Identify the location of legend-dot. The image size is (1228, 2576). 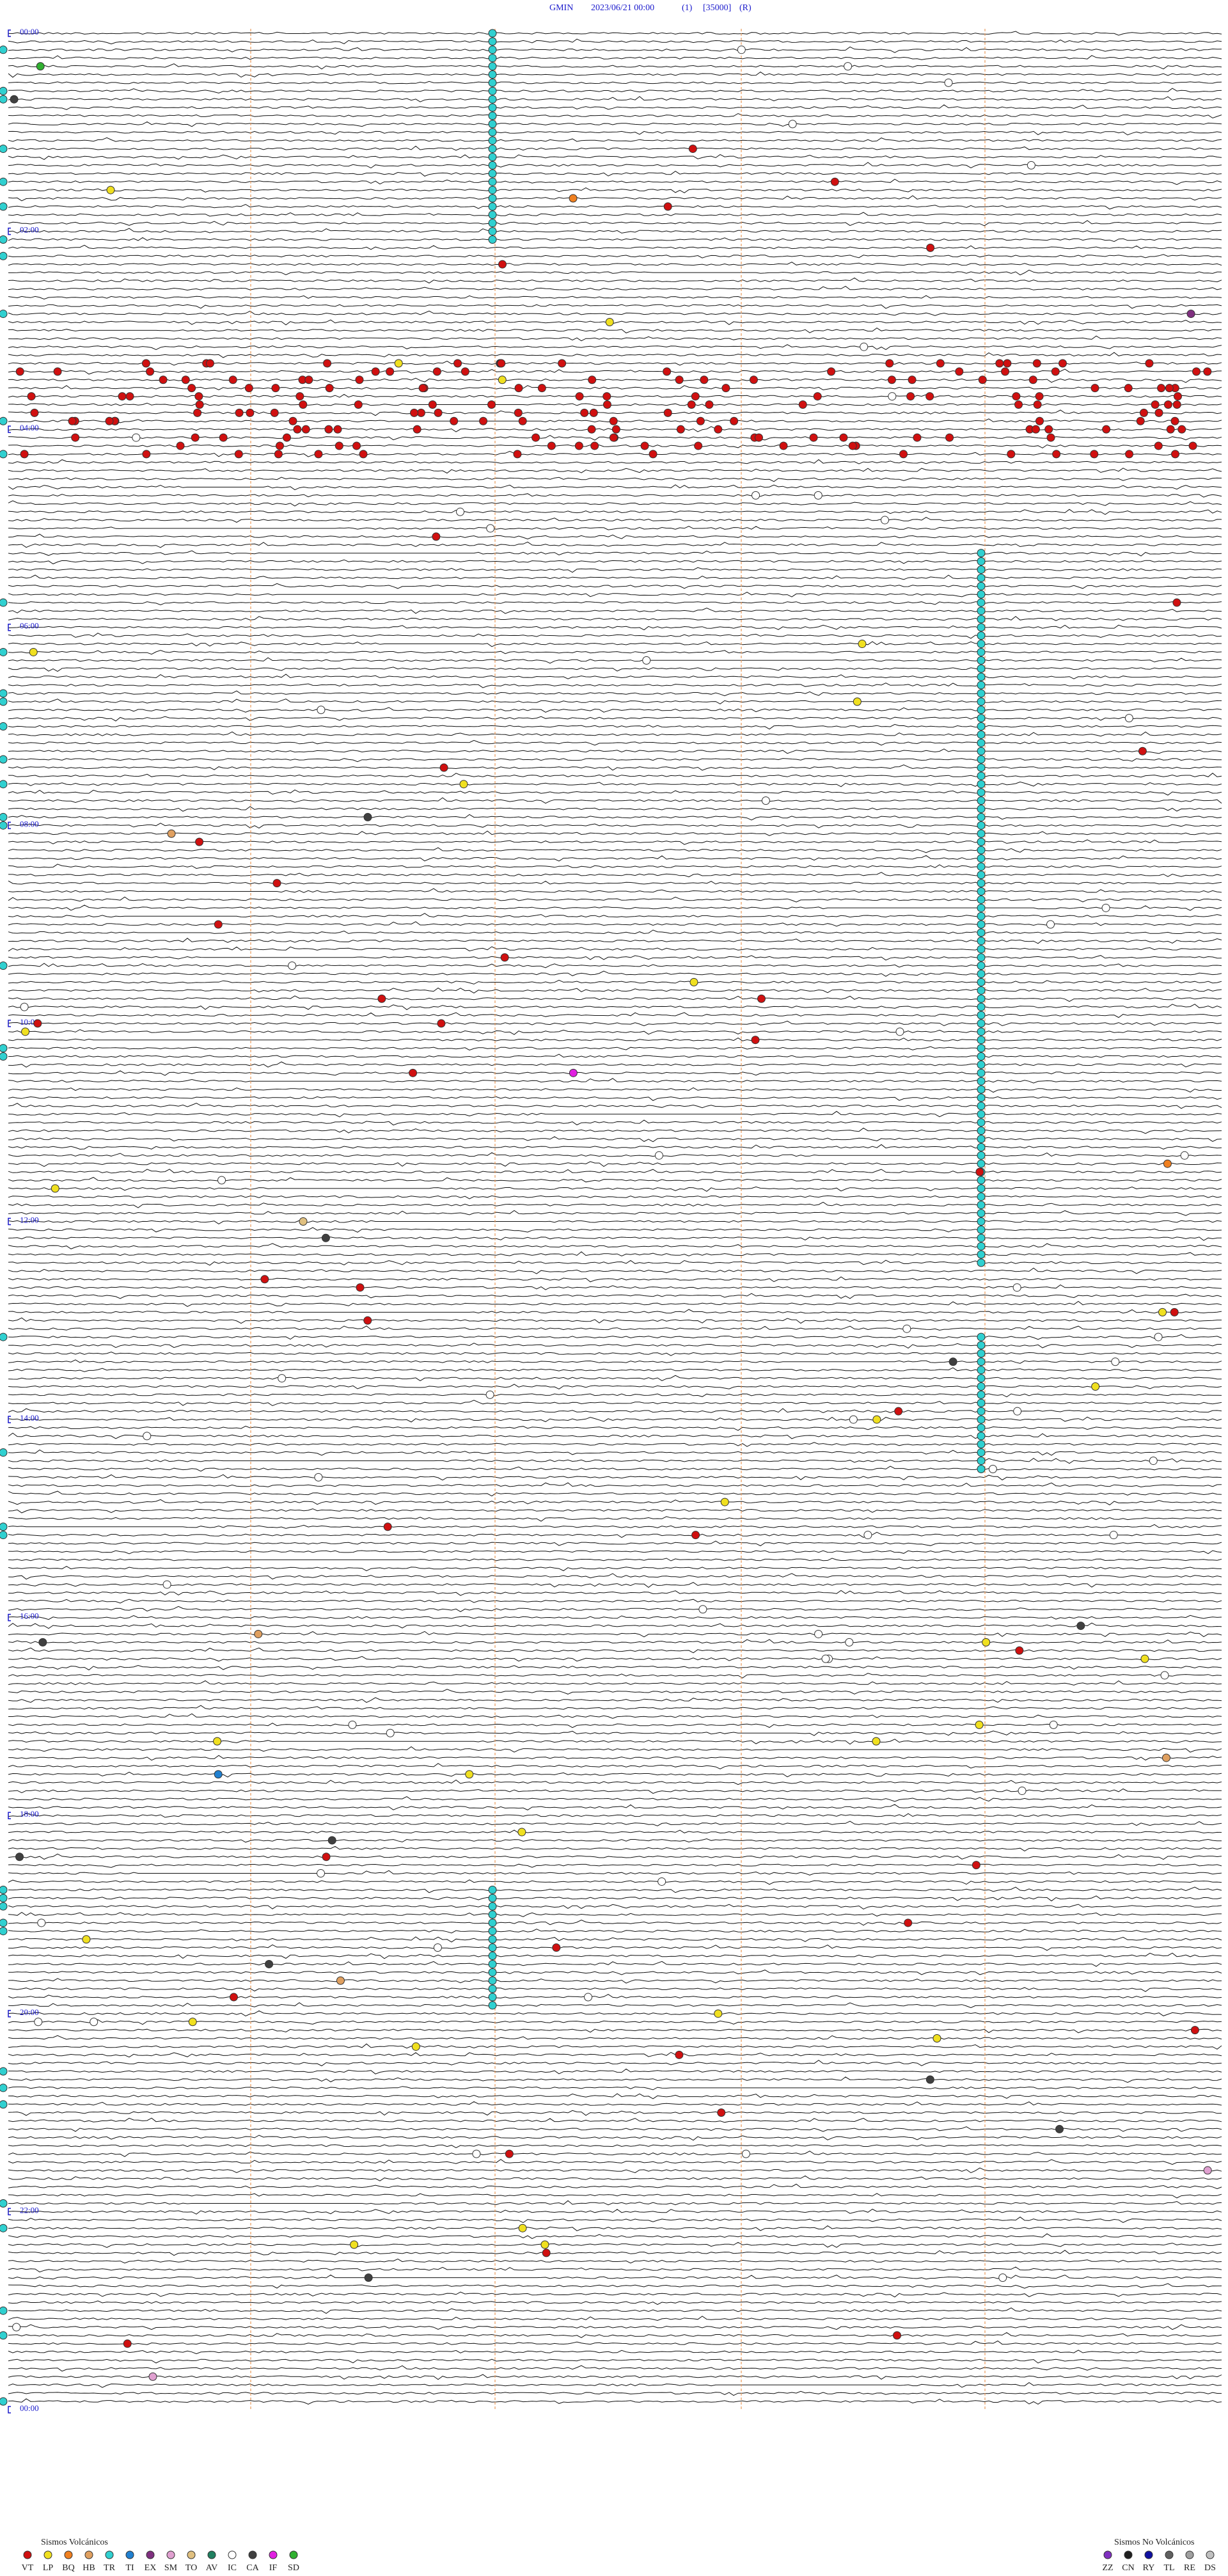
(129, 2554).